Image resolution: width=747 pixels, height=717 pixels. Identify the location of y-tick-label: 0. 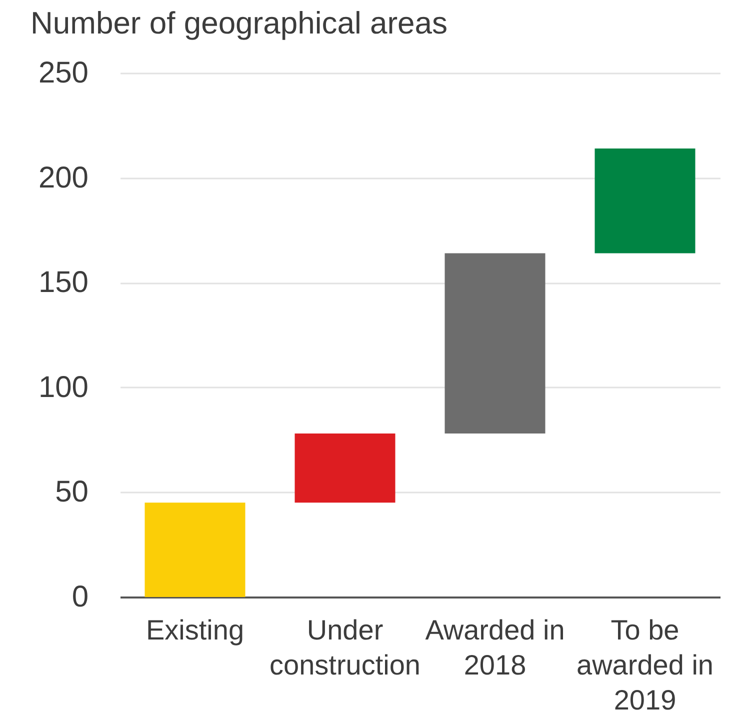
(80, 597).